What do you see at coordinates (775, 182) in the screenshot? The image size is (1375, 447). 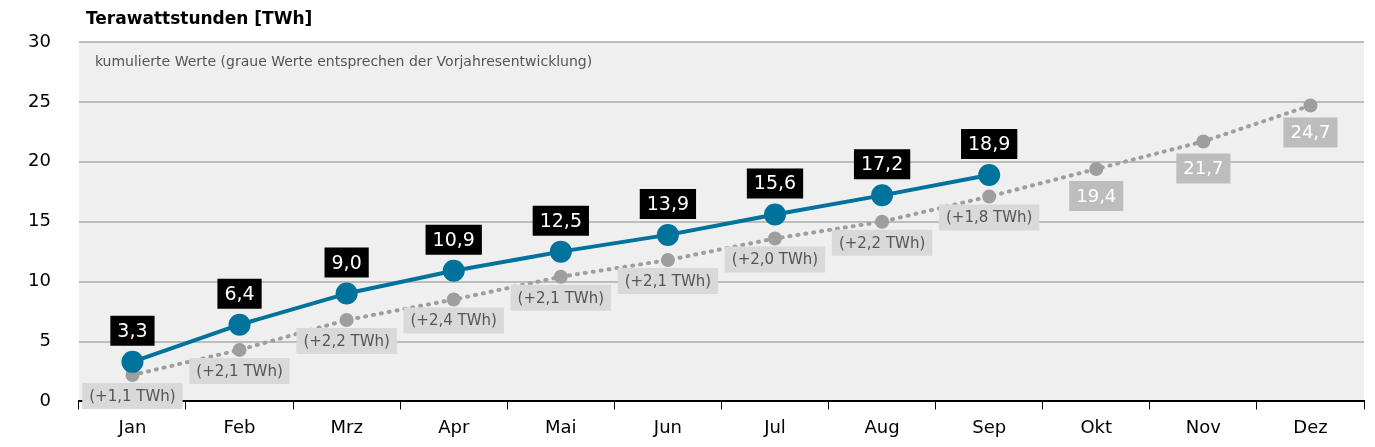 I see `data-label: 15,6` at bounding box center [775, 182].